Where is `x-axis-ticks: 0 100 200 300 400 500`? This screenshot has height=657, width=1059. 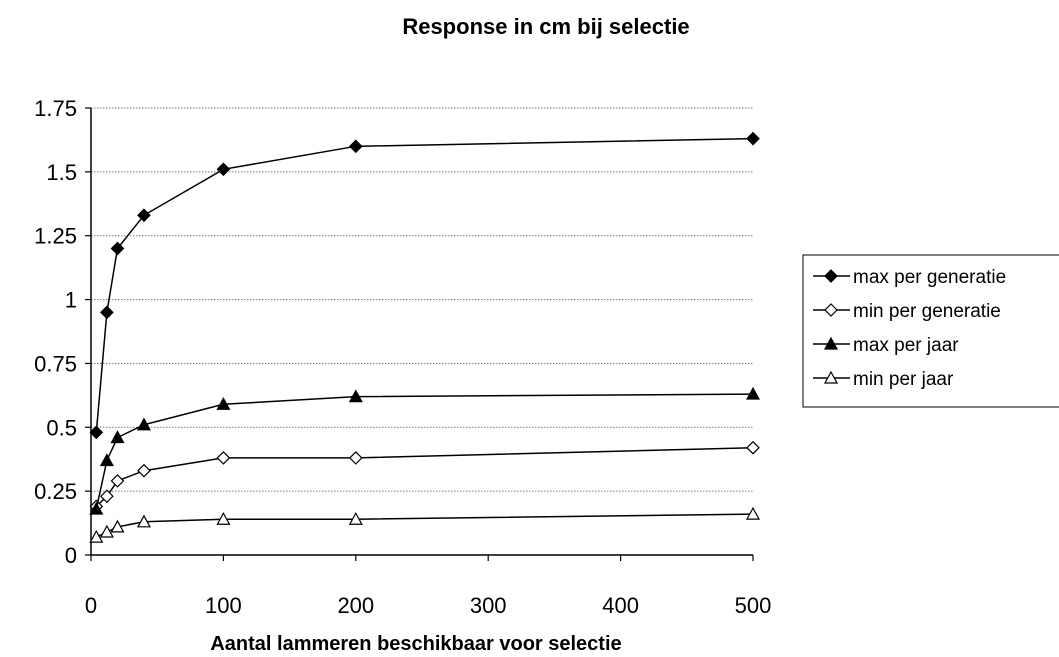
x-axis-ticks: 0 100 200 300 400 500 is located at coordinates (428, 586).